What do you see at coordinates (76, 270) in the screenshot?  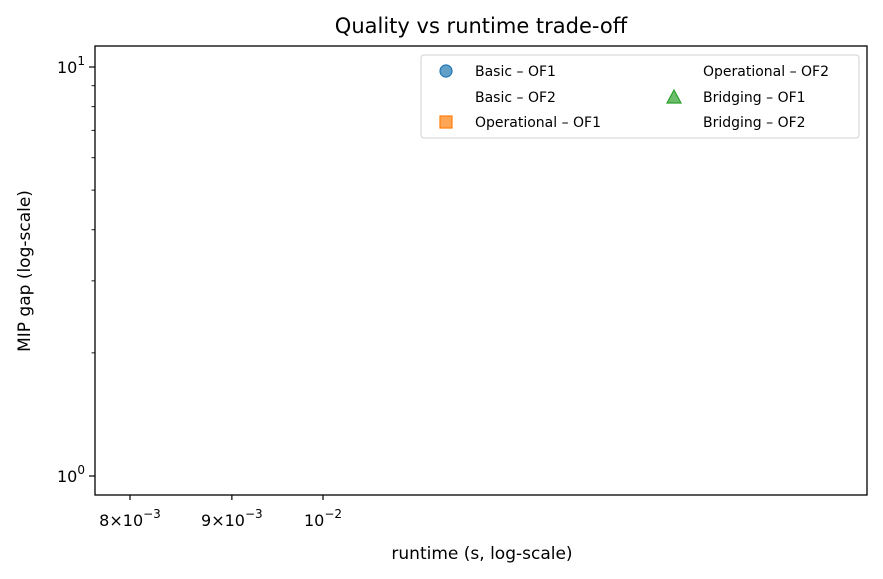 I see `y-axis-ticks: 10⁰ 10¹` at bounding box center [76, 270].